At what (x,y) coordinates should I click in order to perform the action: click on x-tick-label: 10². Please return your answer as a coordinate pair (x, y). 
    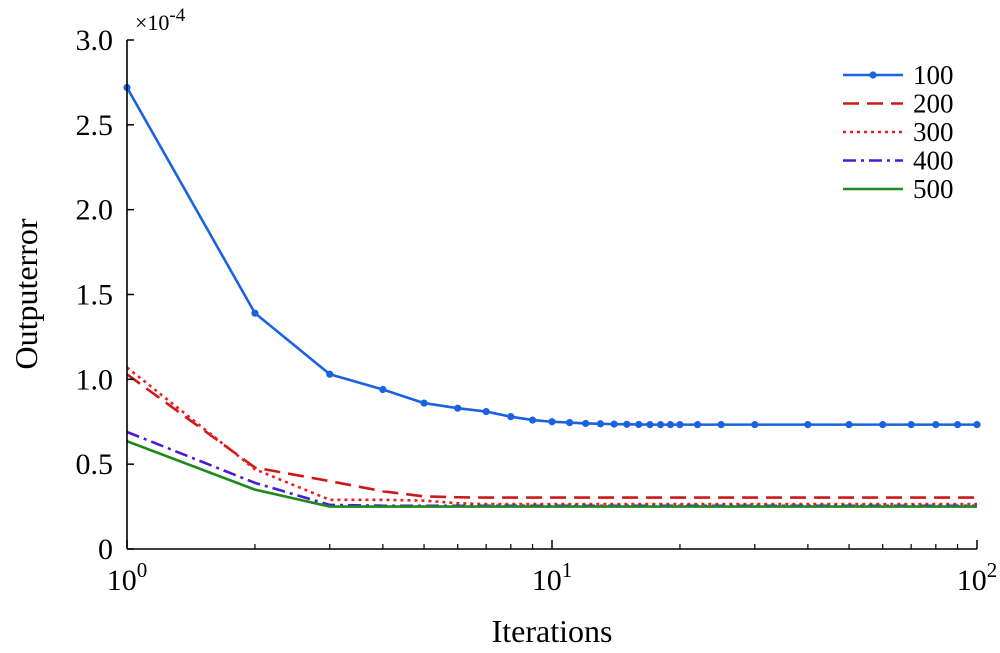
    Looking at the image, I should click on (977, 577).